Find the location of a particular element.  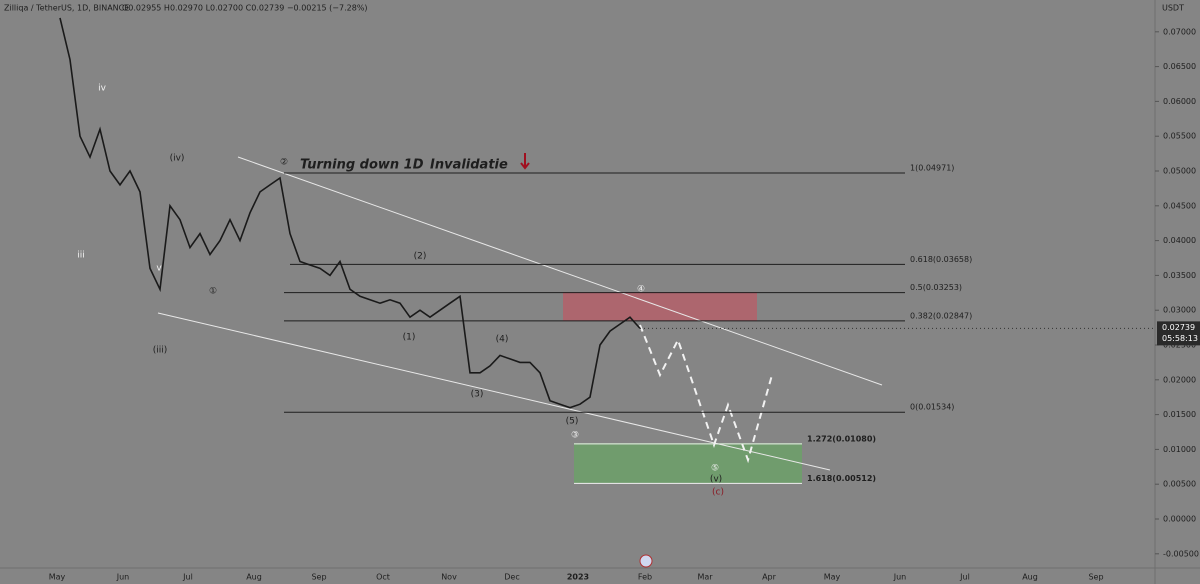

last-price-badge is located at coordinates (1178, 333).